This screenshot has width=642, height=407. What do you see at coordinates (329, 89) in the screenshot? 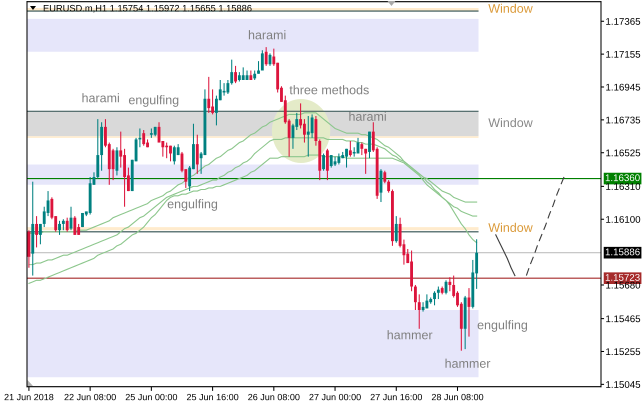
I see `annotation: three methods` at bounding box center [329, 89].